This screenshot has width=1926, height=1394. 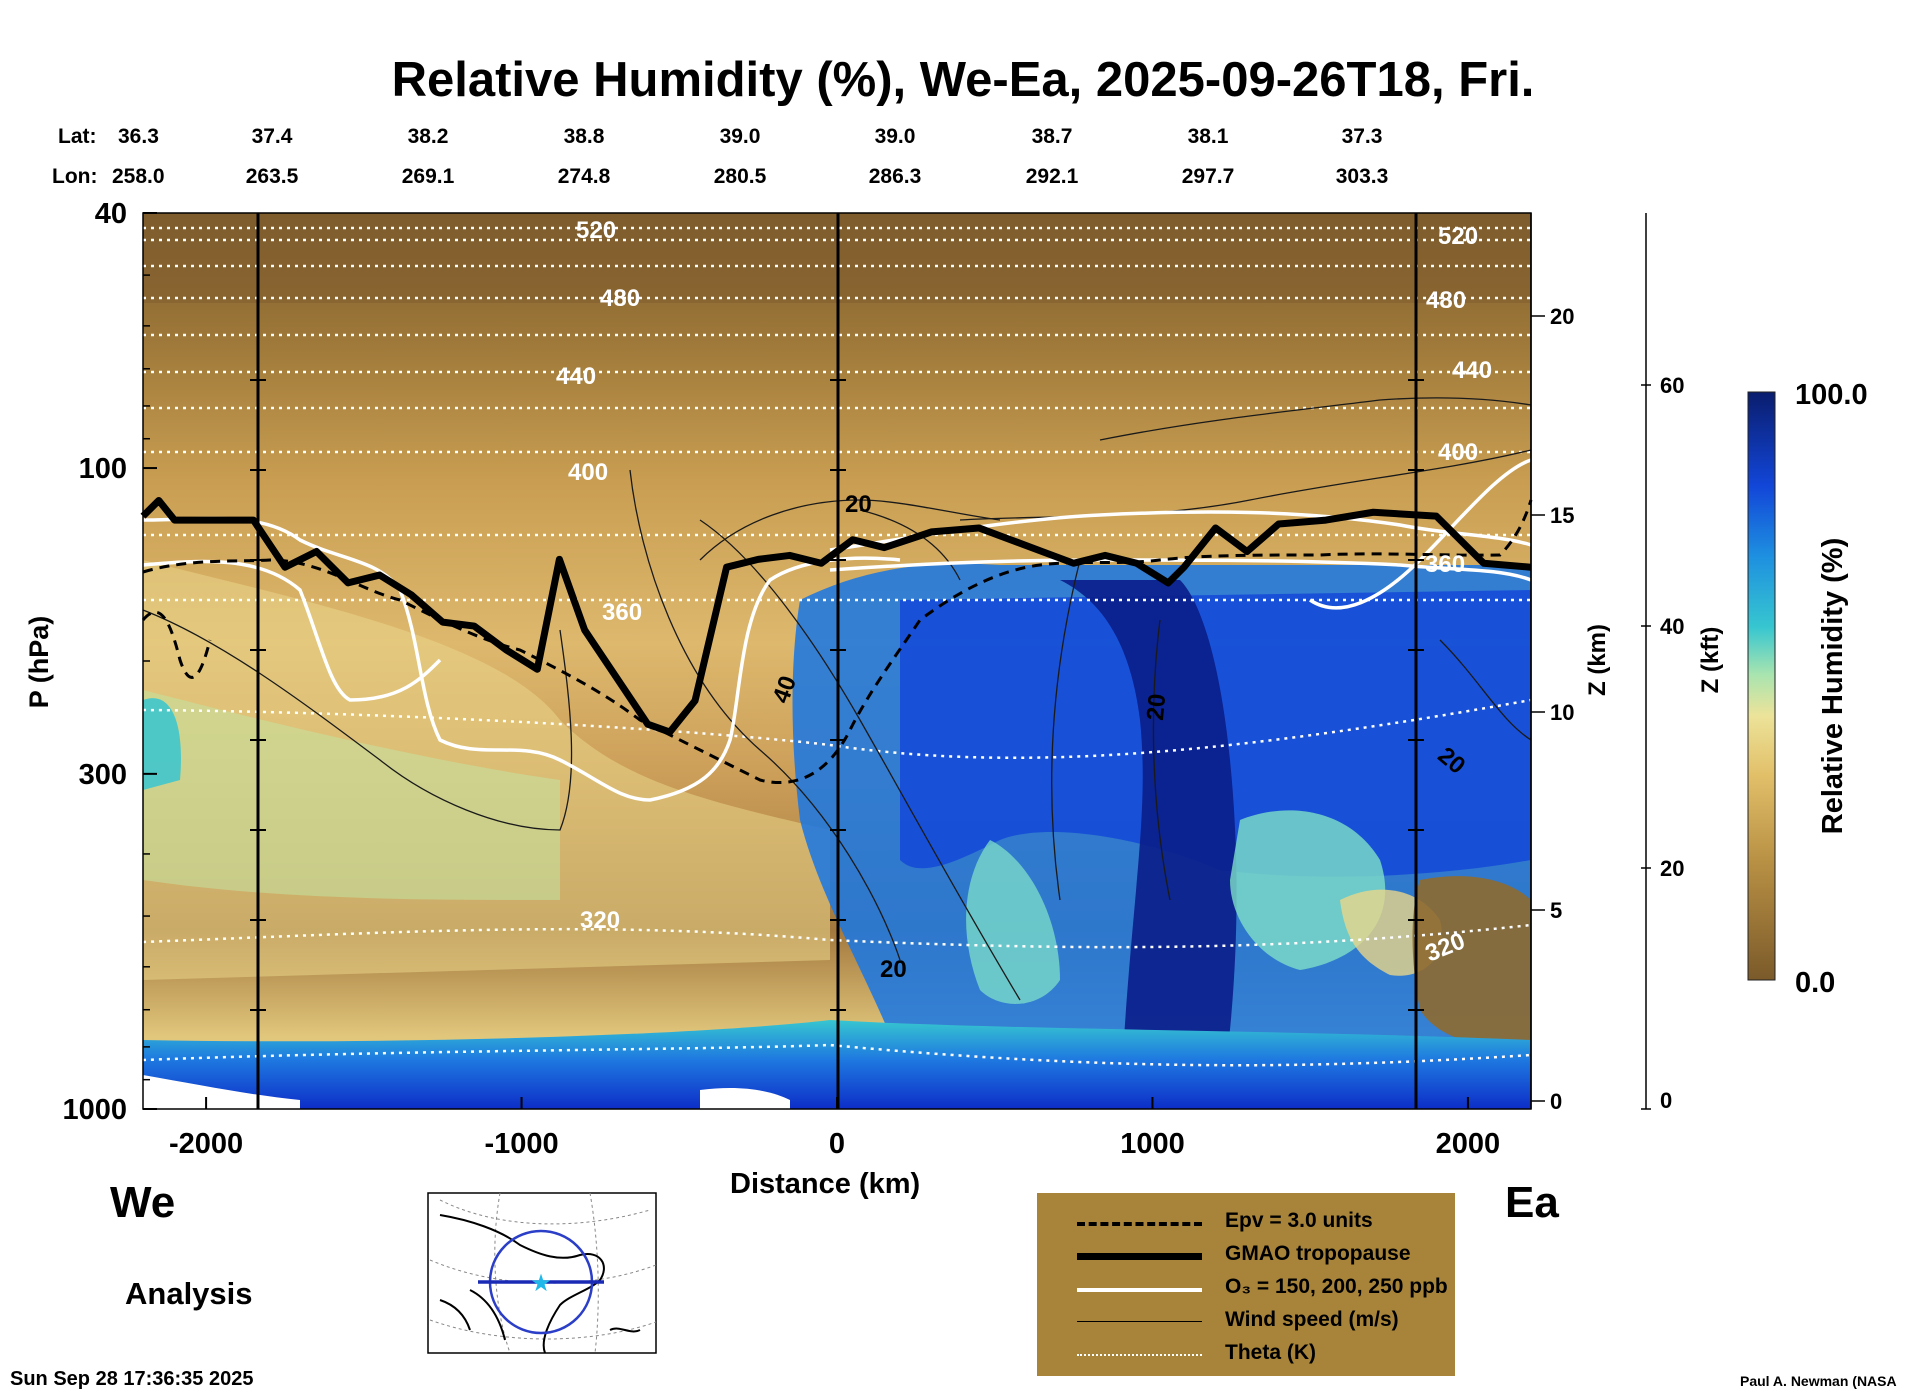 What do you see at coordinates (1270, 1352) in the screenshot?
I see `legend-label: Theta (K)` at bounding box center [1270, 1352].